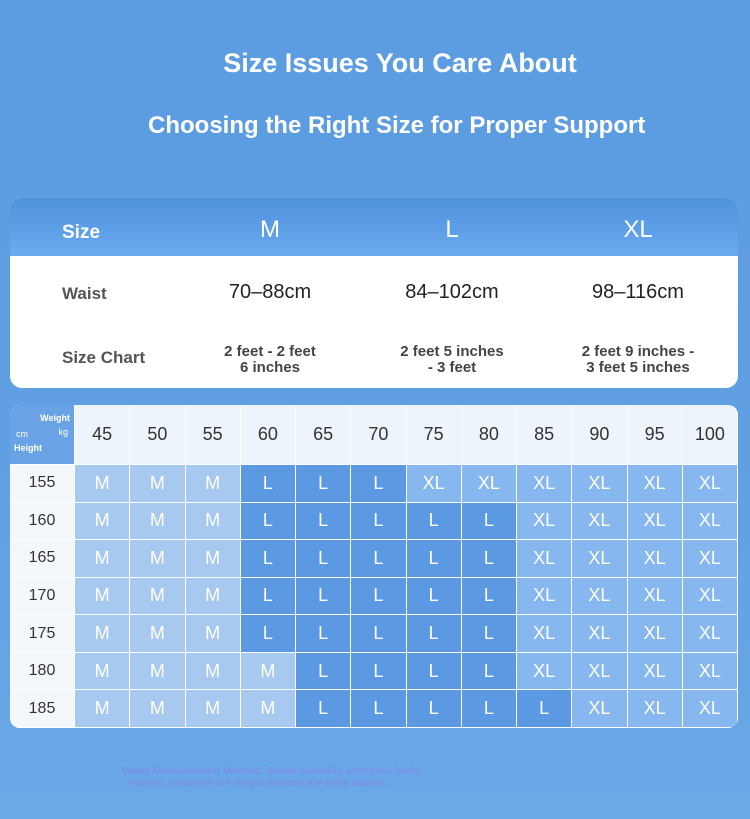 The width and height of the screenshot is (750, 819). Describe the element at coordinates (42, 709) in the screenshot. I see `height-header: 185` at that location.